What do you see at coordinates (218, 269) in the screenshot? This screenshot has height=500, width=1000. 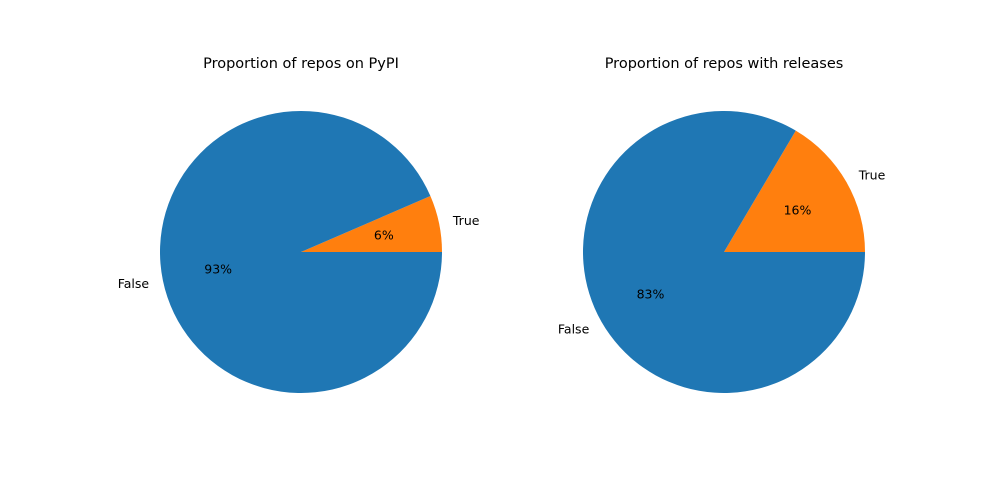 I see `percent-label: 93%` at bounding box center [218, 269].